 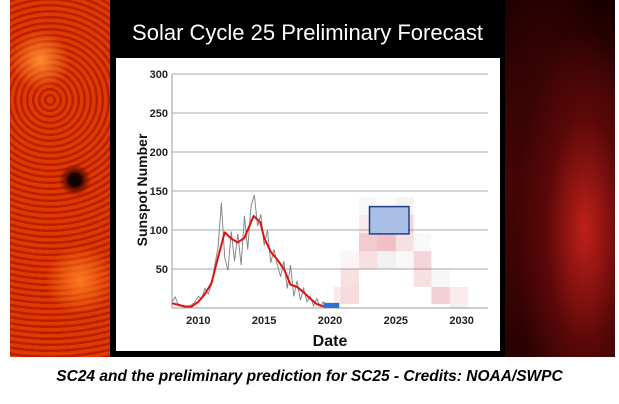 I want to click on chart-title: Solar Cycle 25 Preliminary Forecast, so click(x=307, y=32).